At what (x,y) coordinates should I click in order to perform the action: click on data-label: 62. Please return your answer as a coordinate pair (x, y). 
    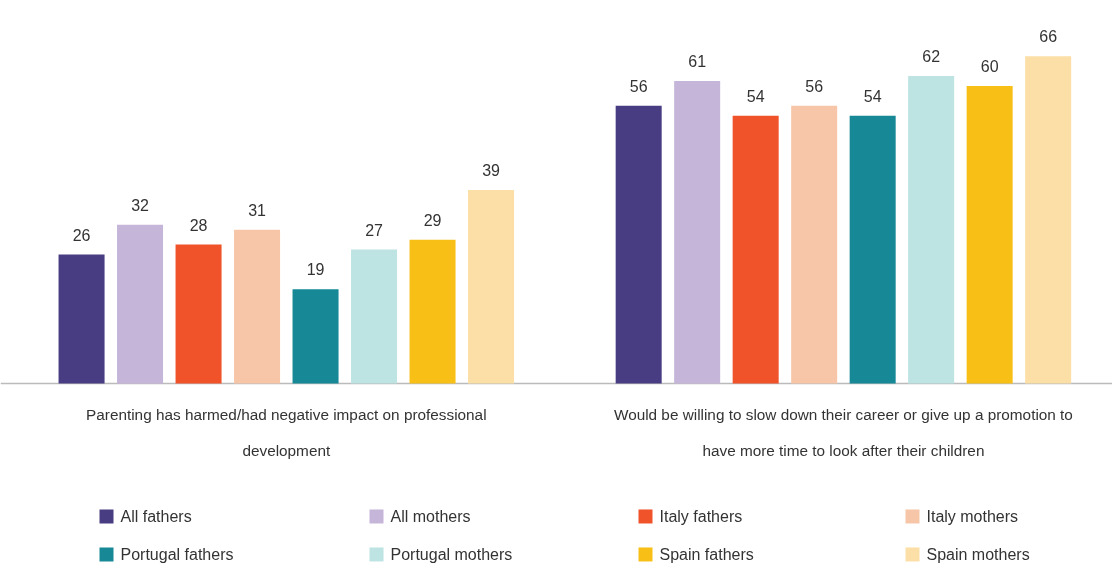
    Looking at the image, I should click on (931, 56).